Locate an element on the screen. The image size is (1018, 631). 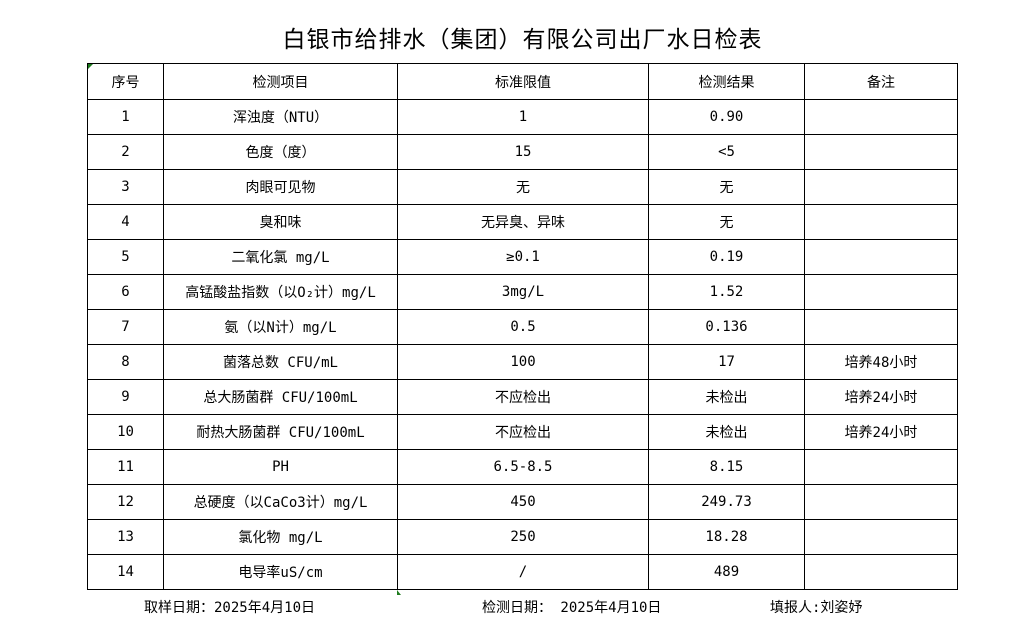
row-result: 1.52 is located at coordinates (726, 292).